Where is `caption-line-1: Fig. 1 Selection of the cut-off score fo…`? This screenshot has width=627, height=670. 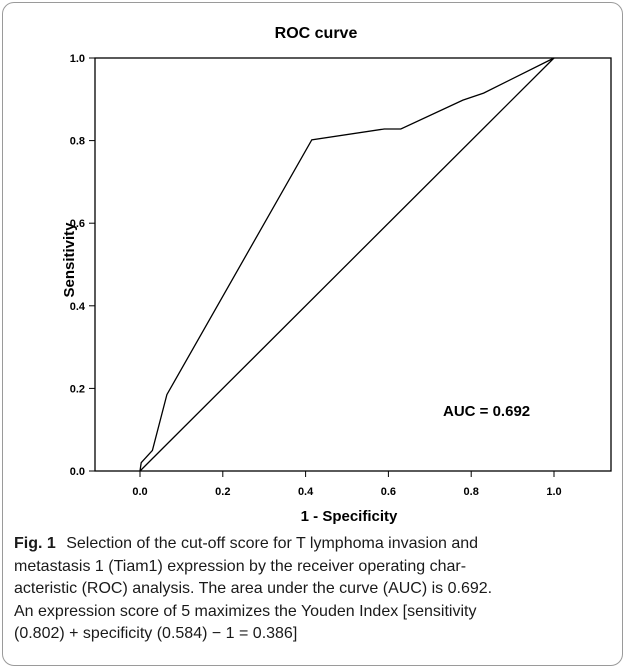 caption-line-1: Fig. 1 Selection of the cut-off score fo… is located at coordinates (314, 544).